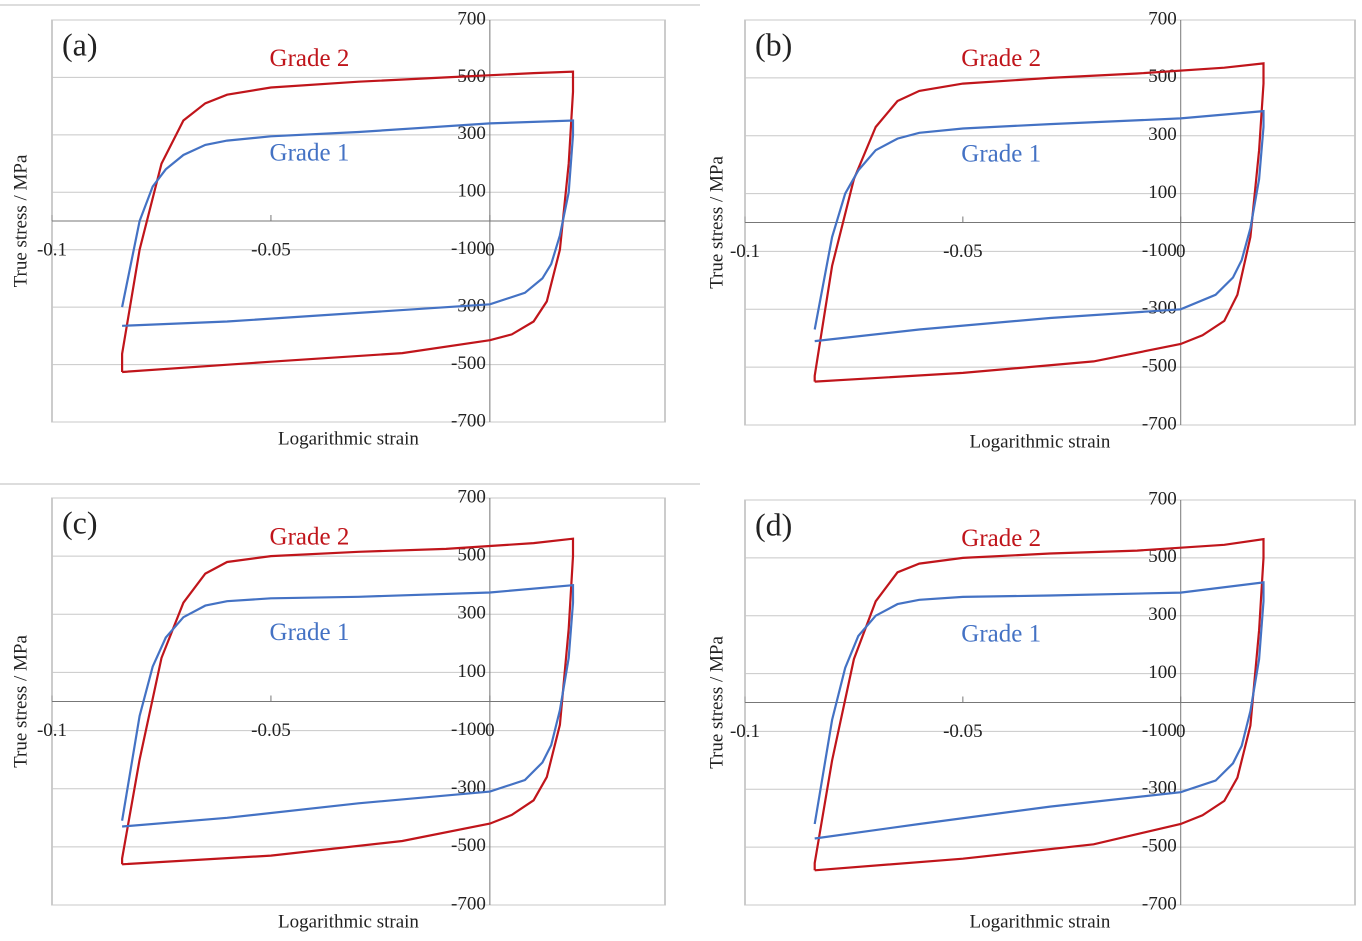 This screenshot has width=1362, height=941. Describe the element at coordinates (80, 44) in the screenshot. I see `panel-label: (a)` at that location.